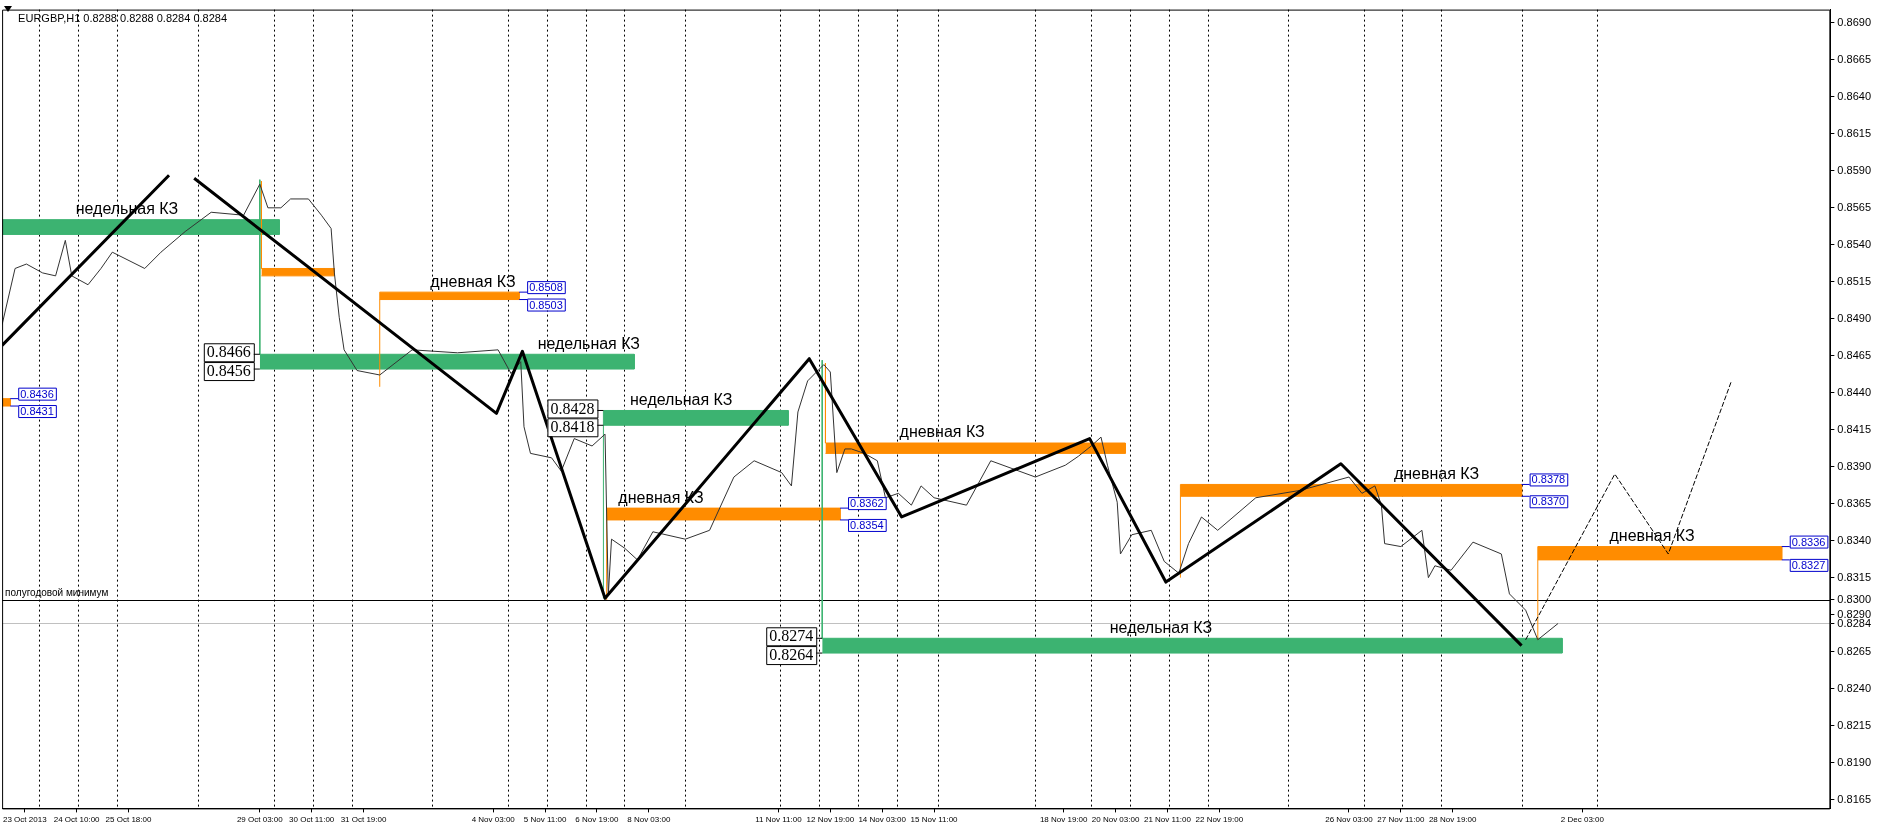 The image size is (1878, 830). I want to click on x-tick-label: 24 Oct 10:00, so click(77, 820).